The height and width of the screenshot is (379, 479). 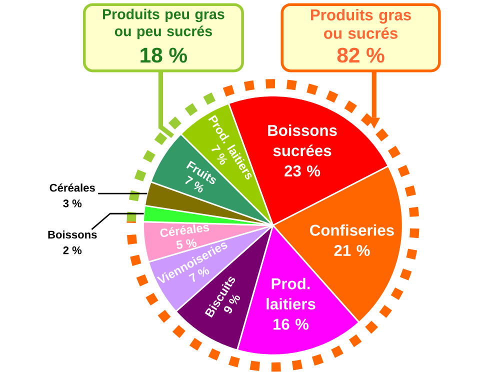 What do you see at coordinates (302, 170) in the screenshot?
I see `data-label: 23 %` at bounding box center [302, 170].